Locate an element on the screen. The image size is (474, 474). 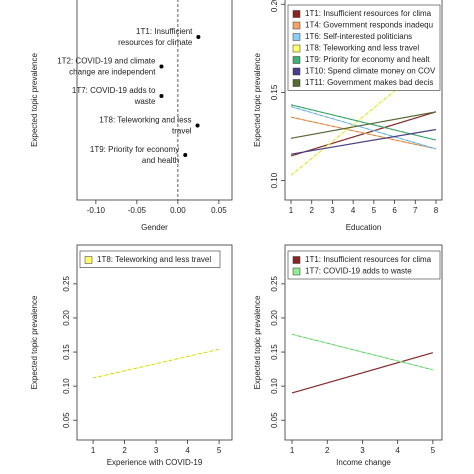
x-axis-label: Education is located at coordinates (364, 227).